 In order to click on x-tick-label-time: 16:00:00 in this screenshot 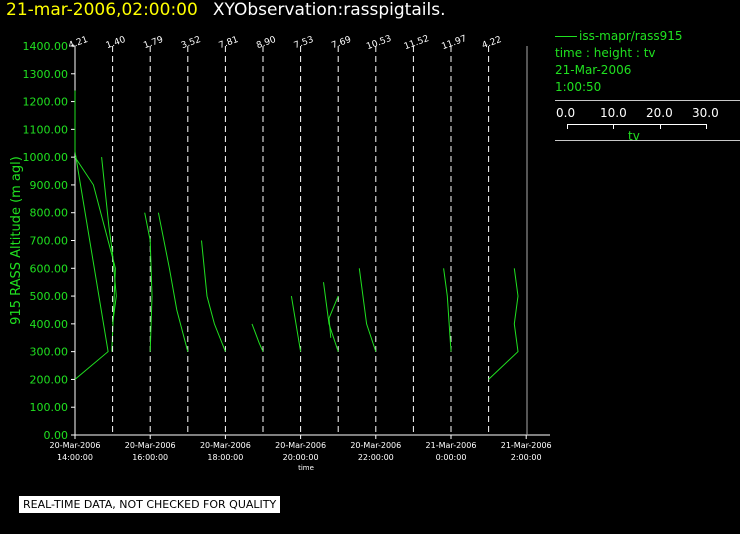, I will do `click(150, 457)`.